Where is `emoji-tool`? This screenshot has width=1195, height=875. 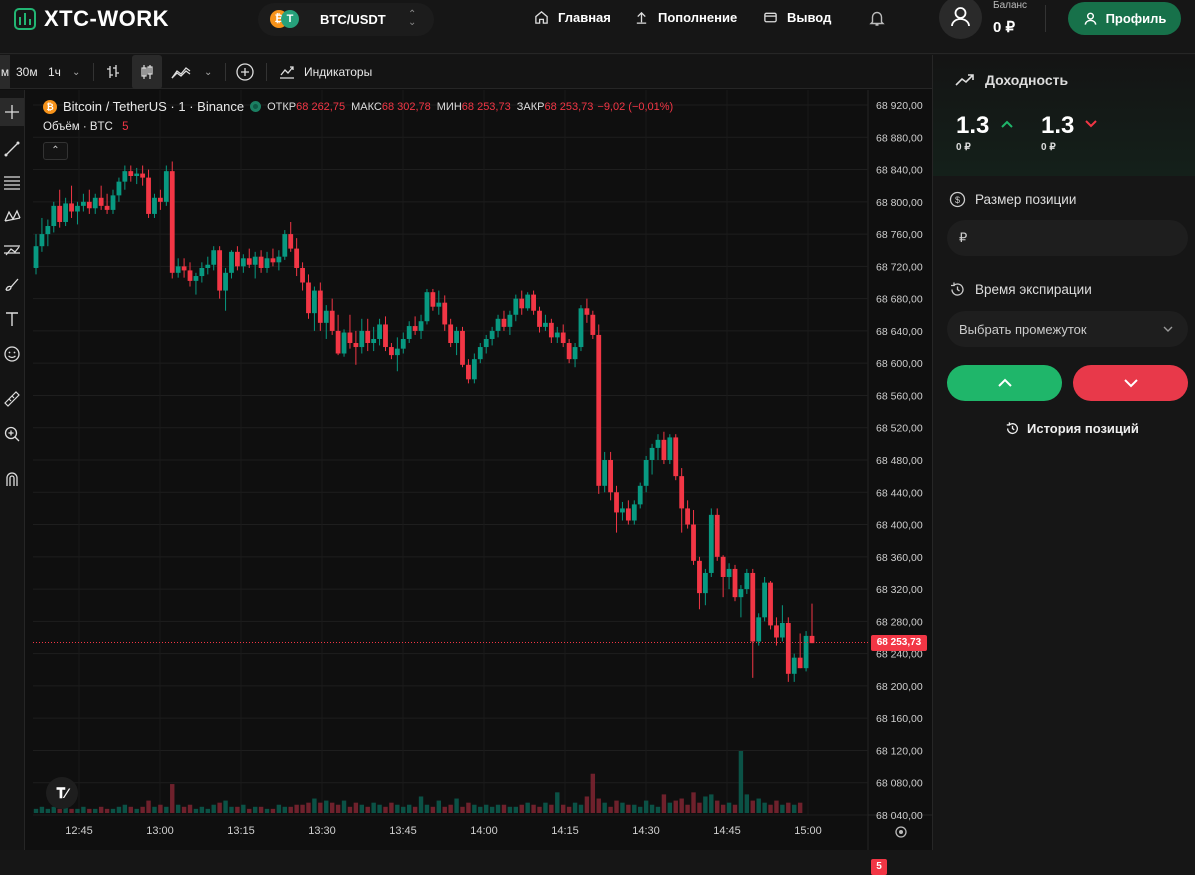 emoji-tool is located at coordinates (12, 354).